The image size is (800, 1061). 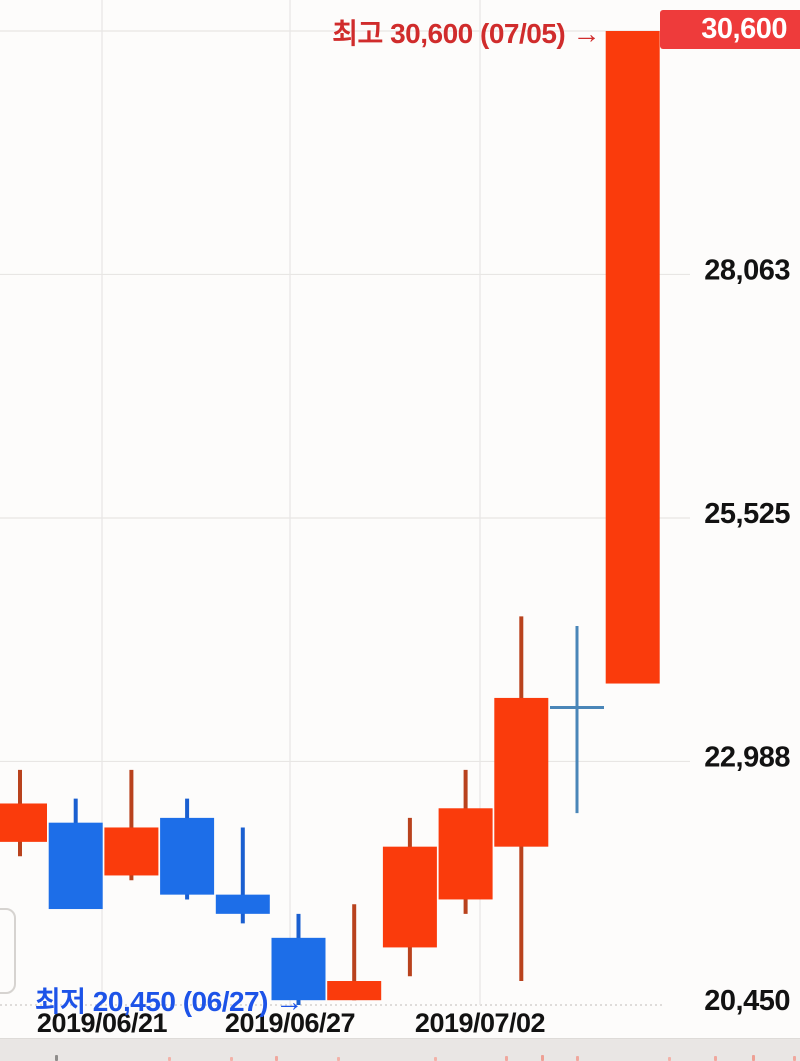 I want to click on candle-2019/06/21, so click(x=75, y=854).